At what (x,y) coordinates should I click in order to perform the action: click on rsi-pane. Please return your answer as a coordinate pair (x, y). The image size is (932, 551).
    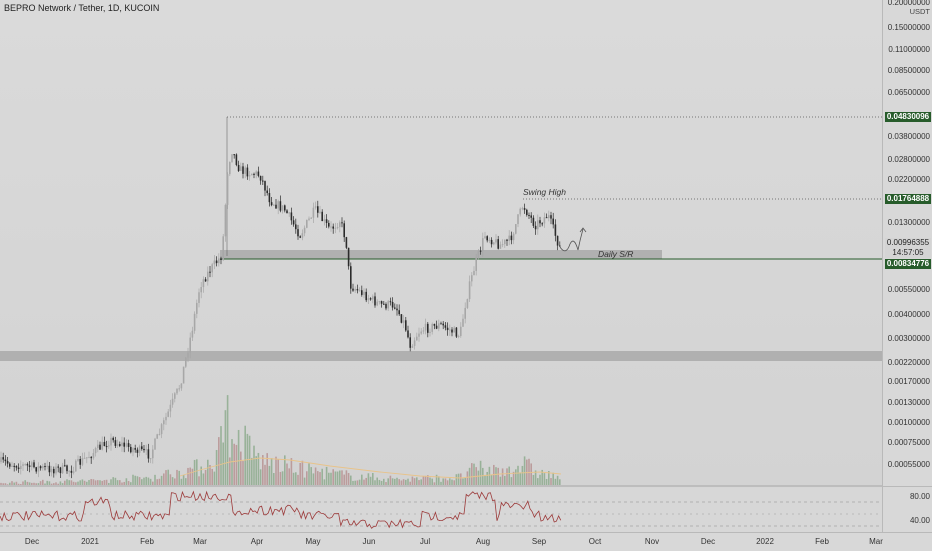
    Looking at the image, I should click on (441, 510).